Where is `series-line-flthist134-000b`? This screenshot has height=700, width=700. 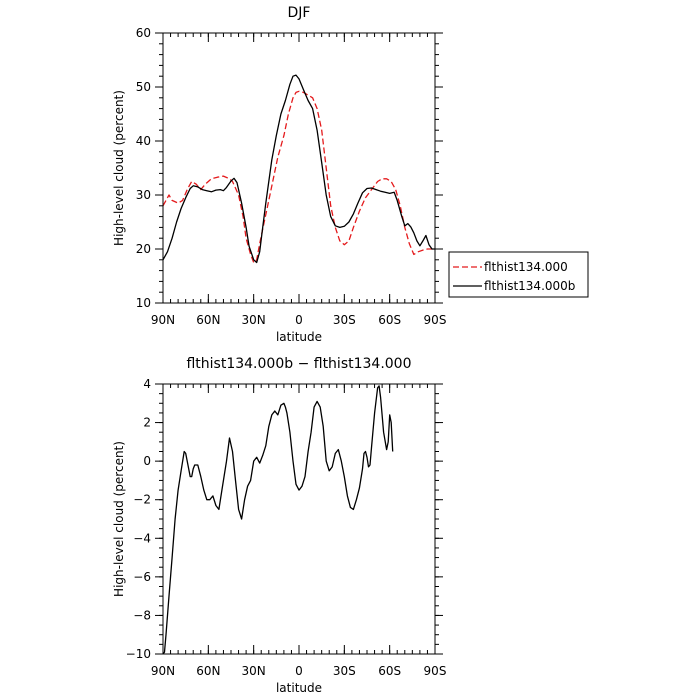 series-line-flthist134-000b is located at coordinates (298, 169).